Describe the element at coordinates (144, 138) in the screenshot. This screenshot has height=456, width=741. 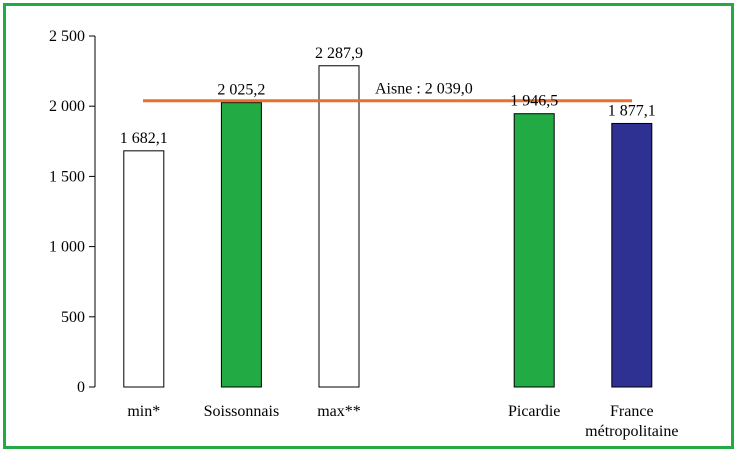
I see `bar-value-label: 1 682,1` at that location.